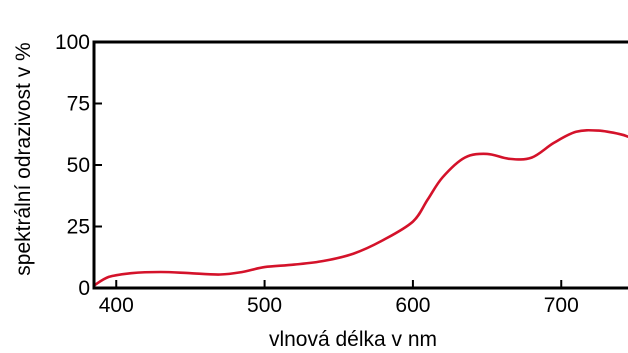 Image resolution: width=628 pixels, height=353 pixels. I want to click on y-tick-label: 75, so click(78, 104).